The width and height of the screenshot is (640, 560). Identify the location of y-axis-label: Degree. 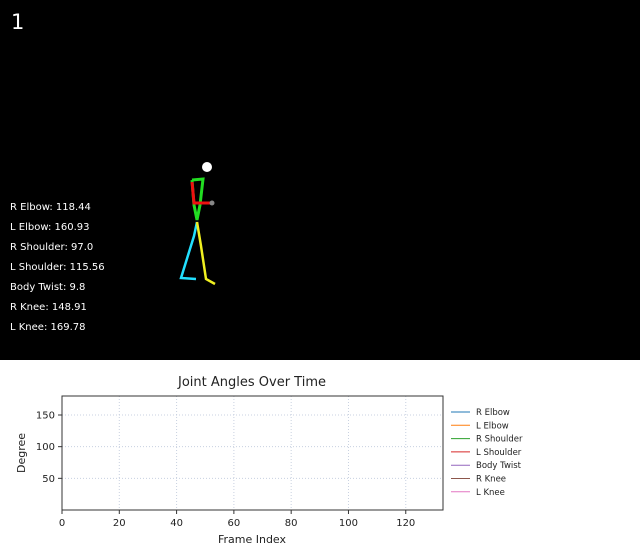
(21, 453).